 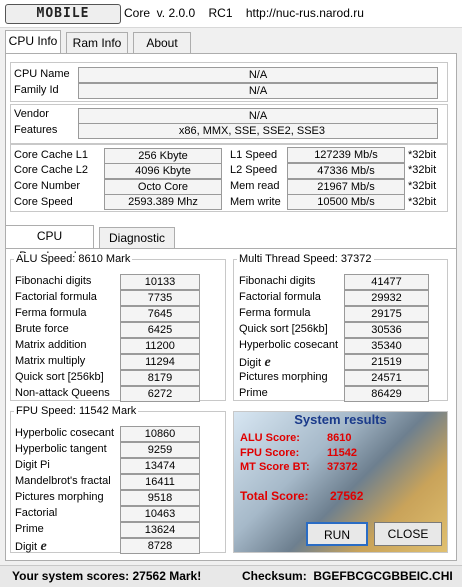 I want to click on cache-l2-value: 4096 Kbyte, so click(x=163, y=171).